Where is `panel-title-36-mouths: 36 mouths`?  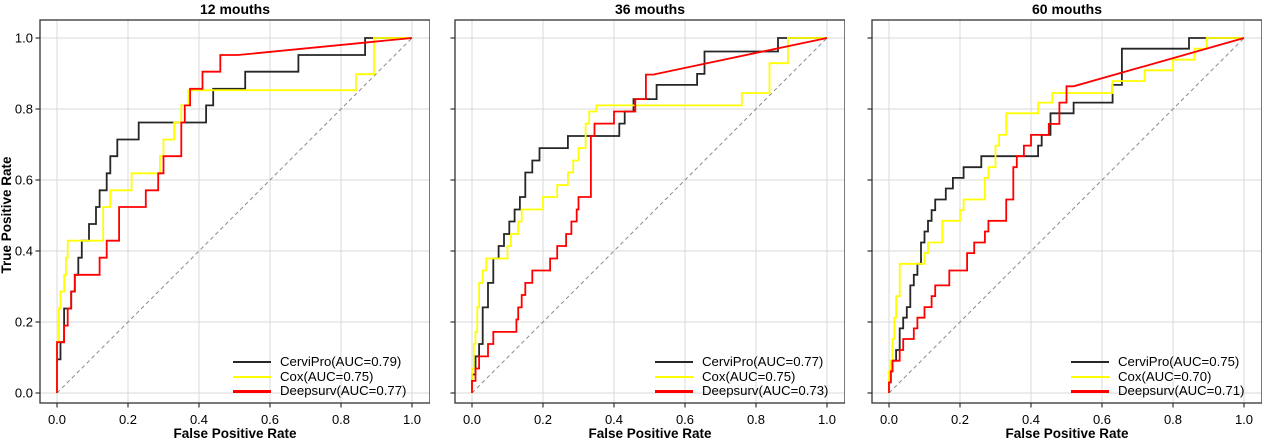 panel-title-36-mouths: 36 mouths is located at coordinates (649, 9).